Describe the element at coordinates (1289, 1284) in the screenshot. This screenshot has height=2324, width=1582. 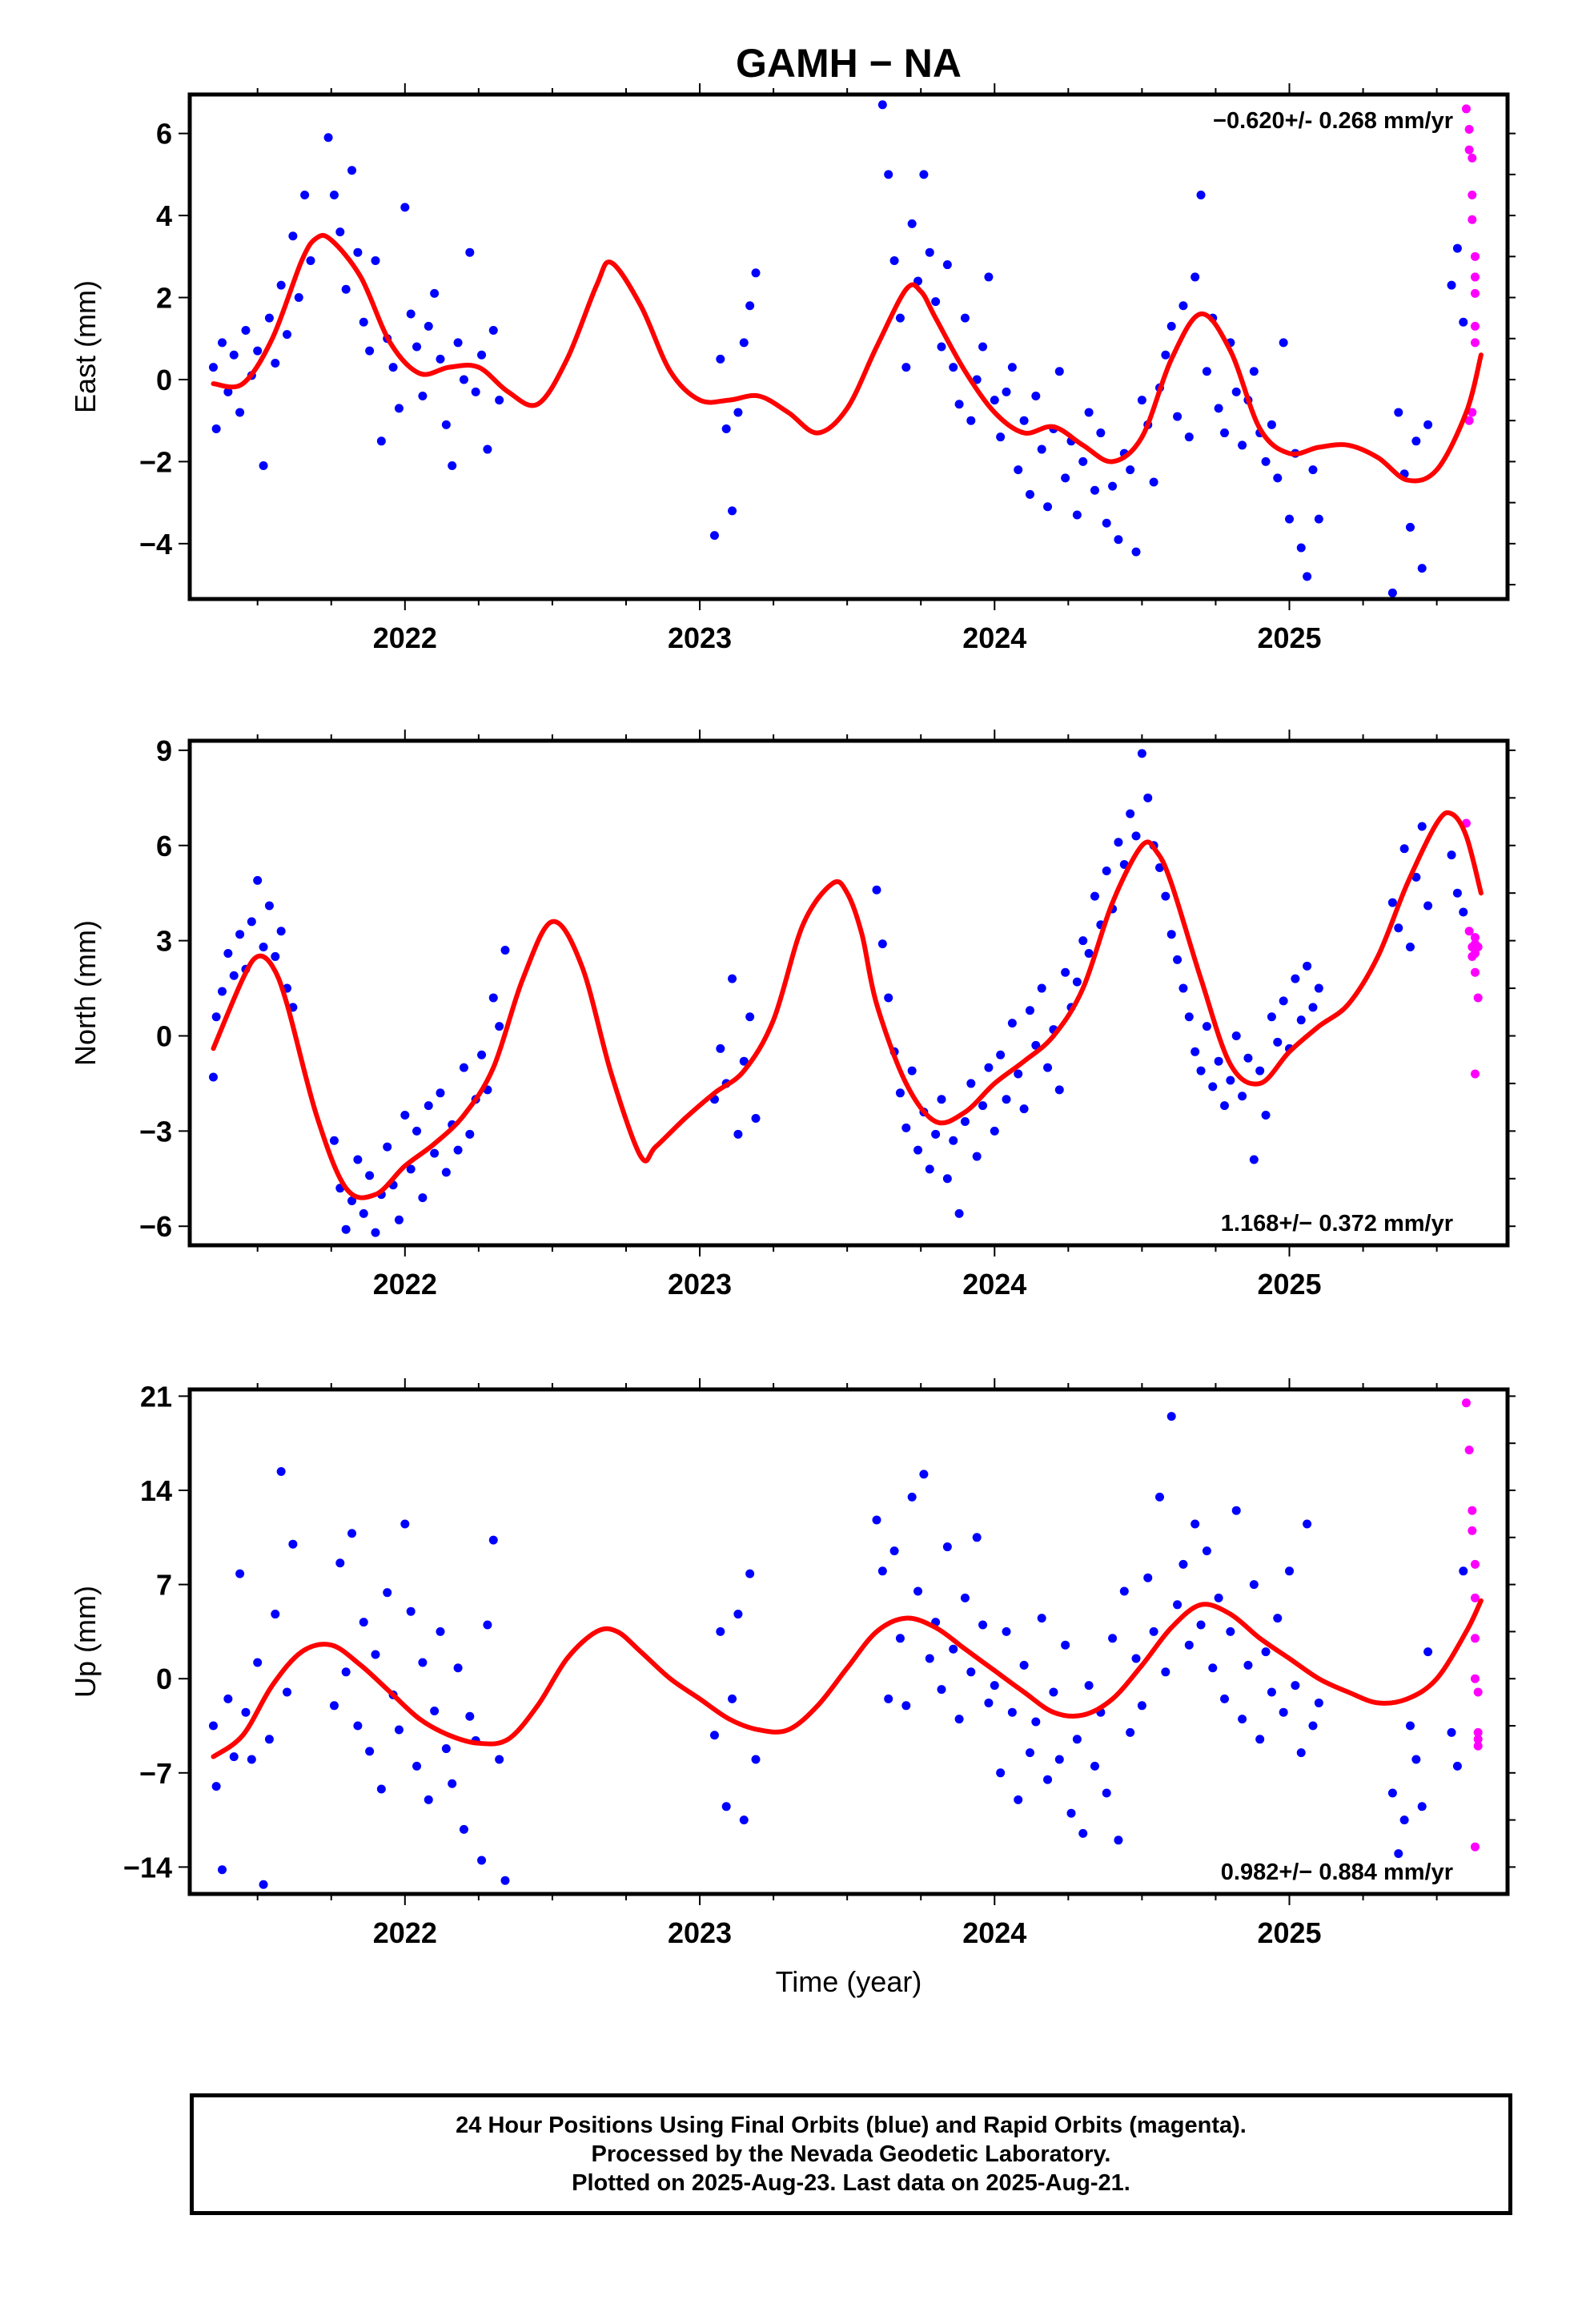
I see `x-tick-label: 2025` at that location.